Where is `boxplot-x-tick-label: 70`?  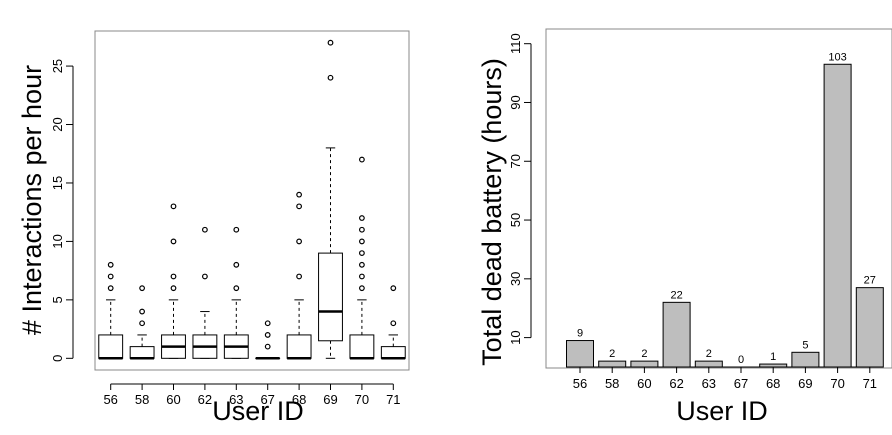 boxplot-x-tick-label: 70 is located at coordinates (362, 399).